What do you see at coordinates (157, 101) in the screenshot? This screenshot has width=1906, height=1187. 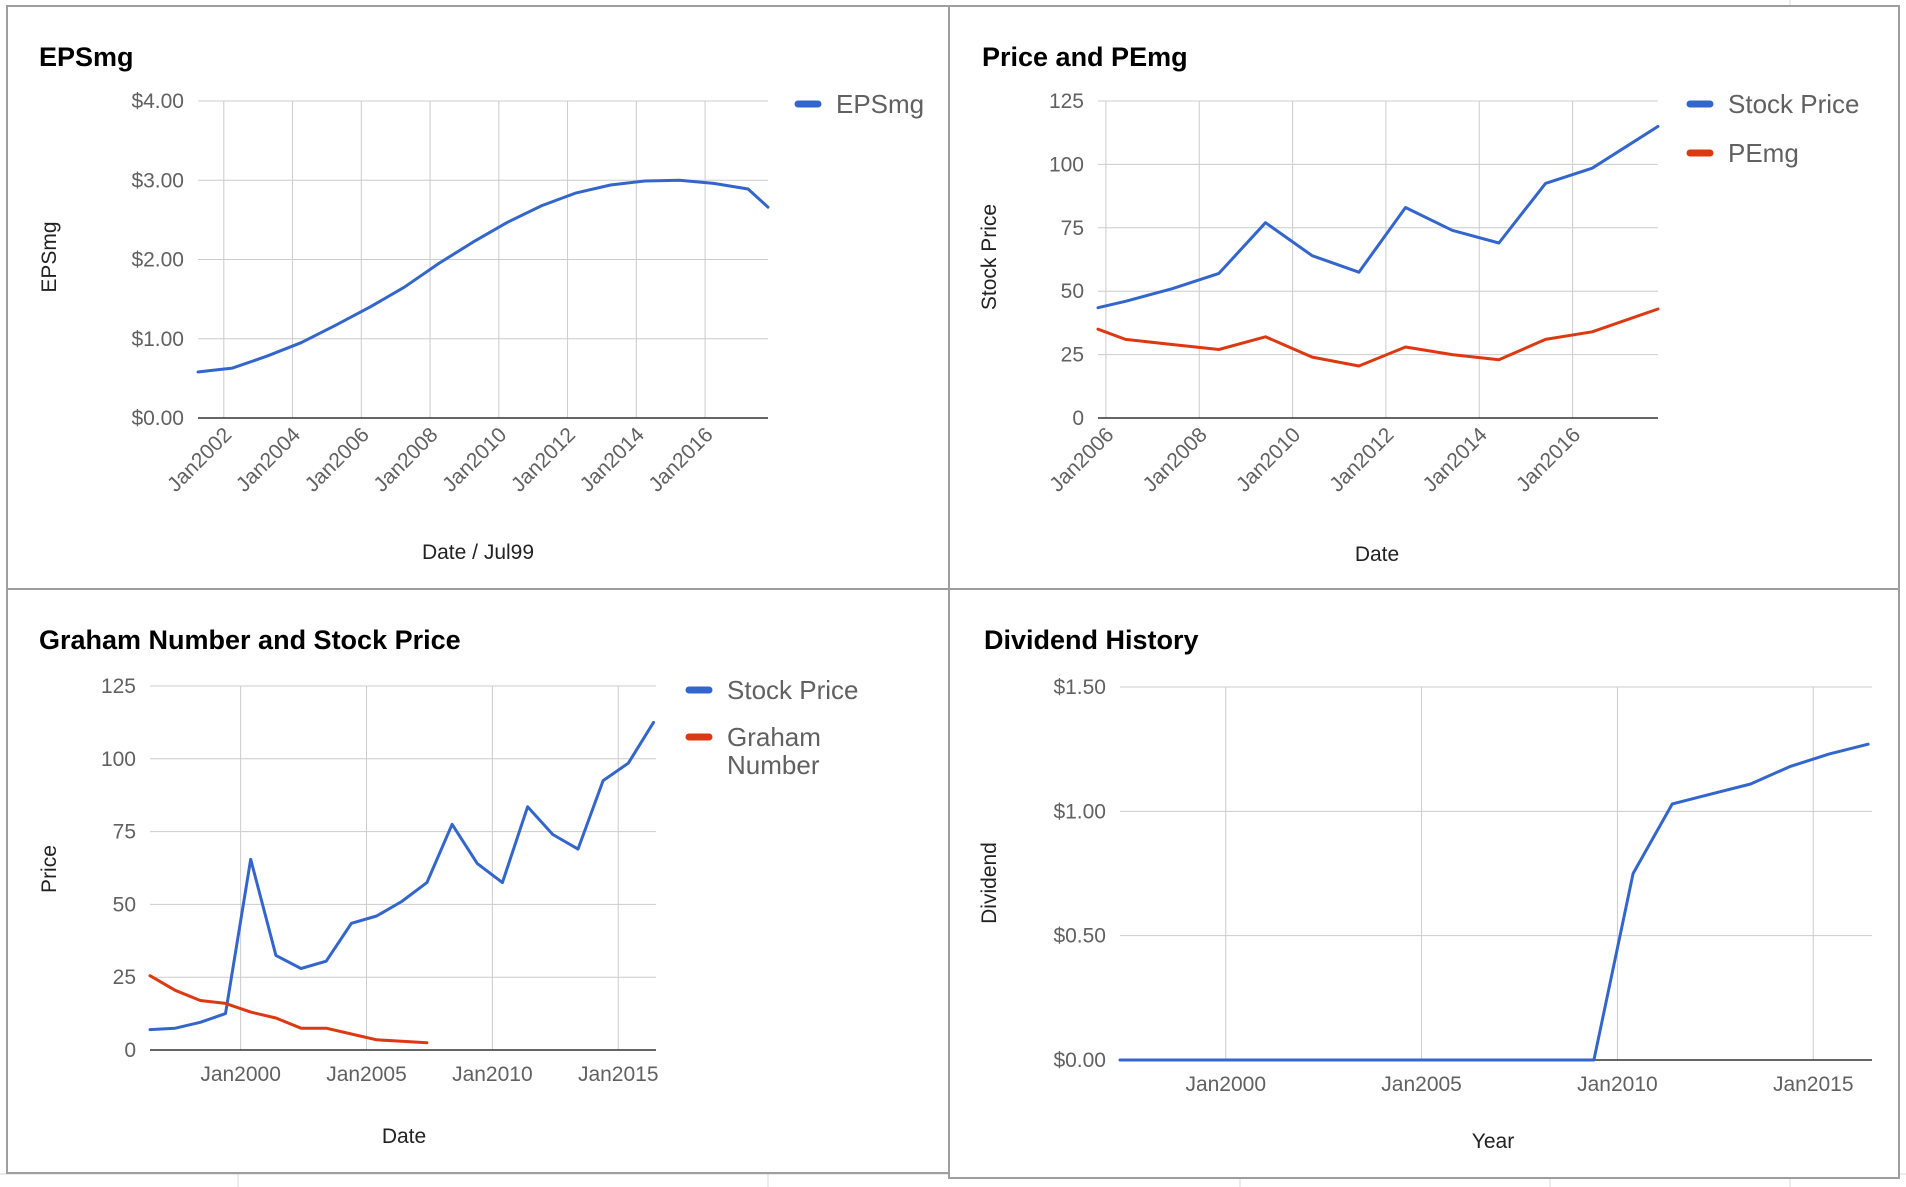 I see `y-tick-label: $4.00` at bounding box center [157, 101].